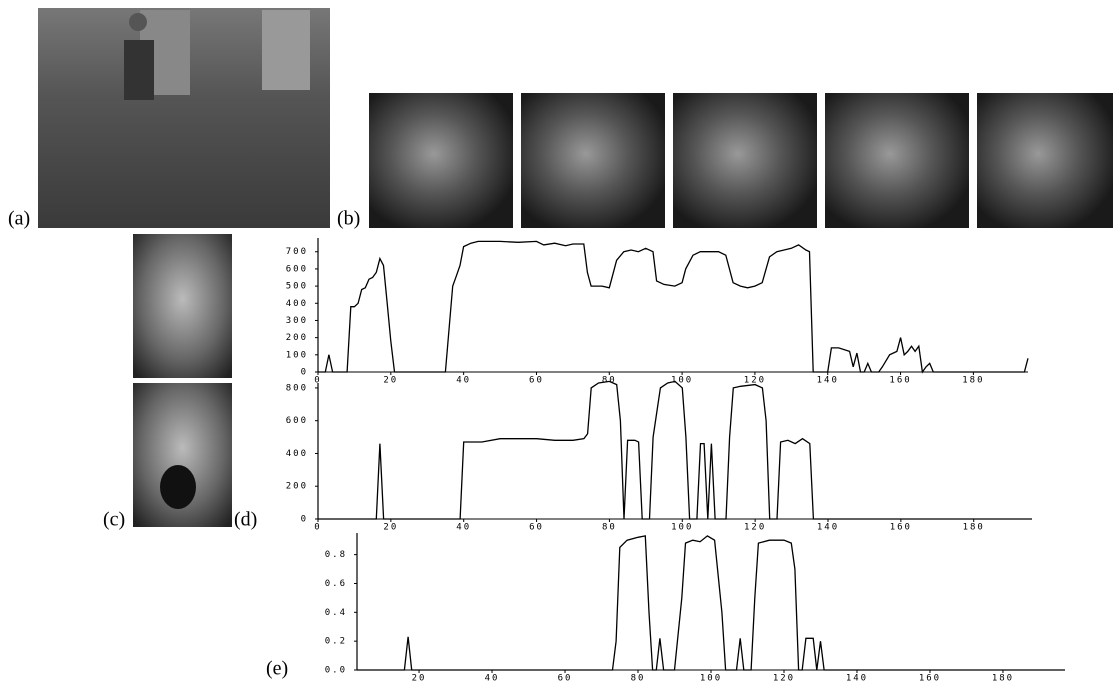 This screenshot has width=1113, height=685. What do you see at coordinates (297, 252) in the screenshot?
I see `y-tick-label: 700` at bounding box center [297, 252].